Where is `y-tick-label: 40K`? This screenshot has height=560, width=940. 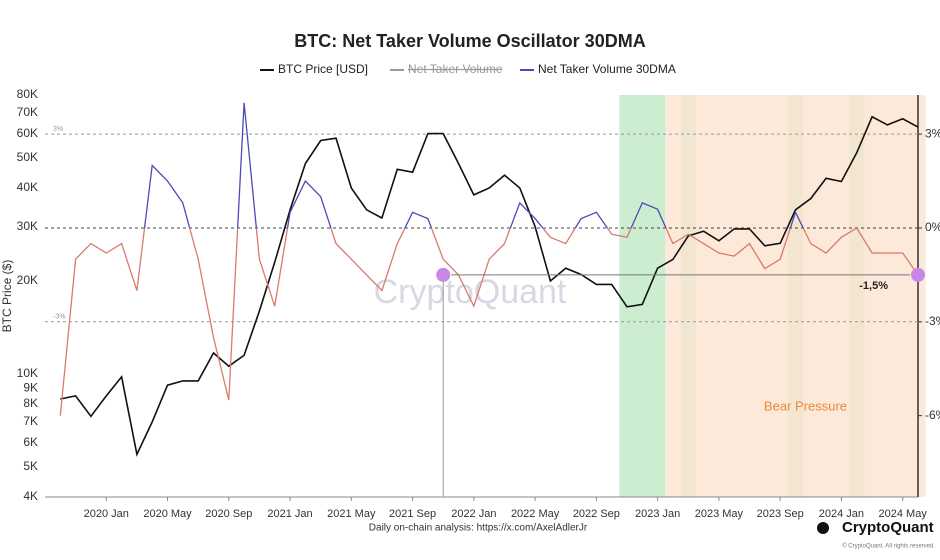 y-tick-label: 40K is located at coordinates (27, 187).